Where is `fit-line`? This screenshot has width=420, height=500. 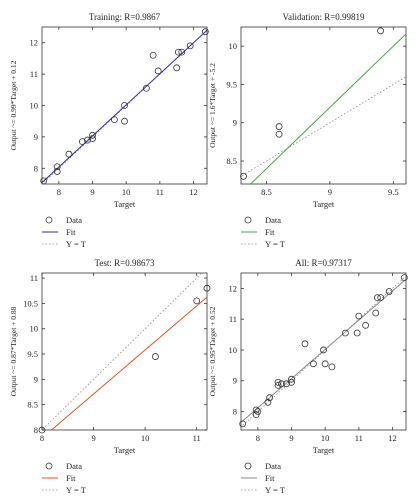
fit-line is located at coordinates (128, 363).